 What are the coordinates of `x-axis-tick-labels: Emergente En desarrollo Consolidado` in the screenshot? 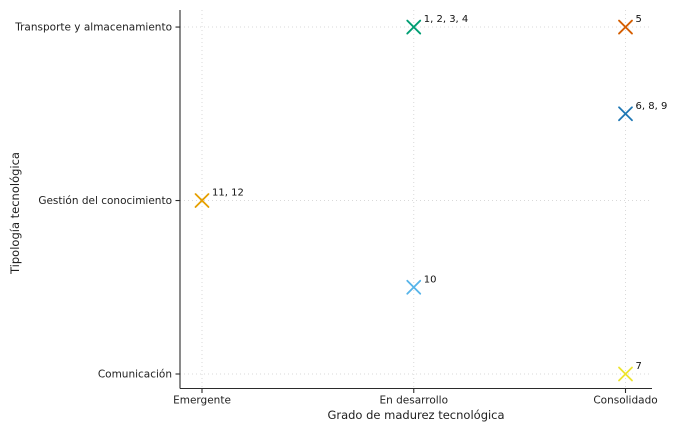 It's located at (415, 401).